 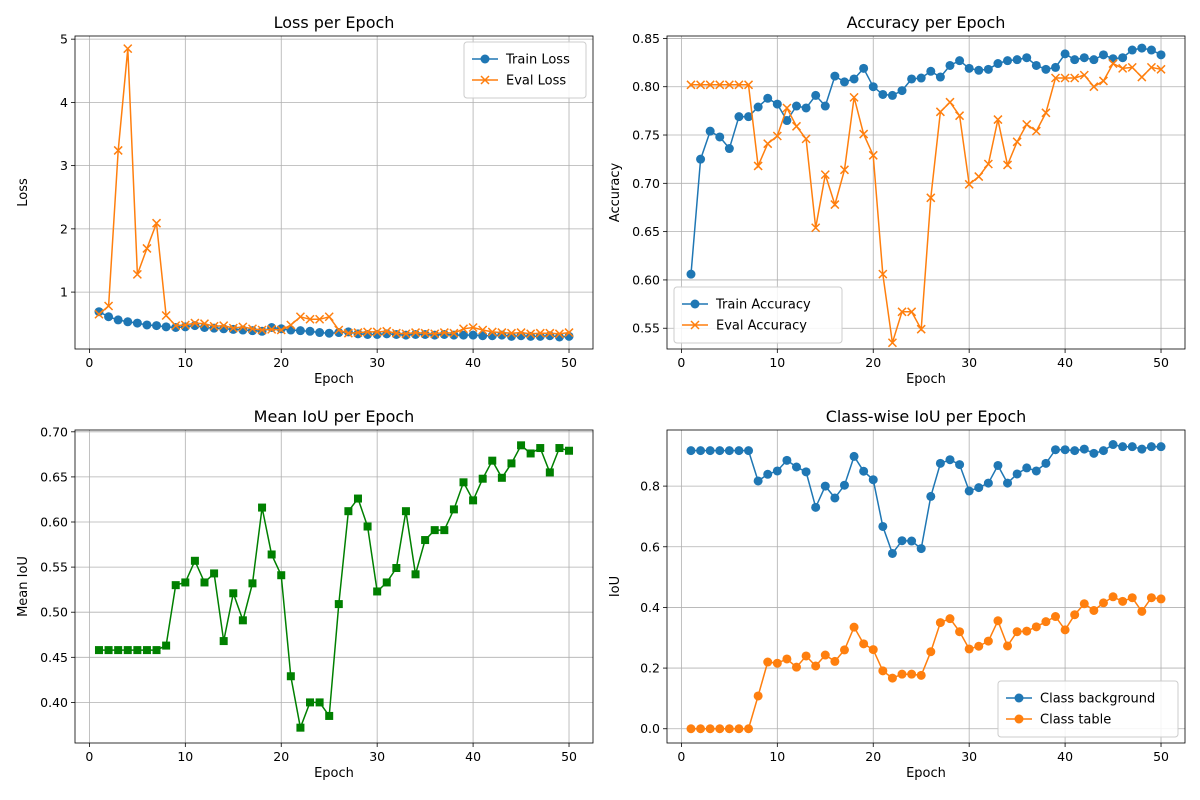 What do you see at coordinates (54, 657) in the screenshot?
I see `y-tick-label: 0.45` at bounding box center [54, 657].